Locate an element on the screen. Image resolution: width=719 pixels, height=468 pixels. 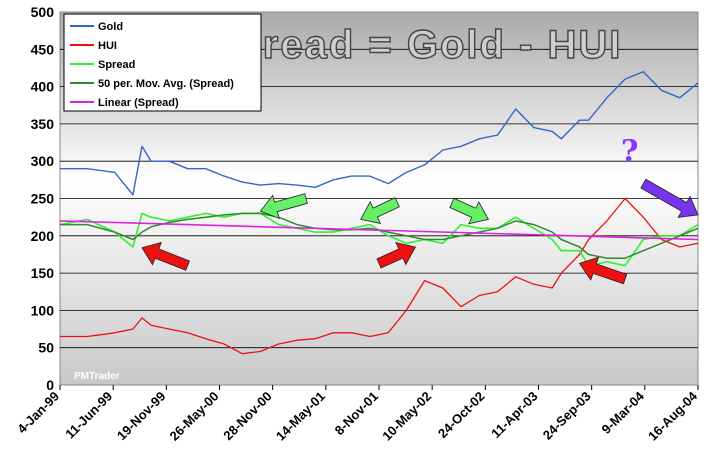
legend-label-movavg: 50 per. Mov. Avg. (Spread) is located at coordinates (166, 84).